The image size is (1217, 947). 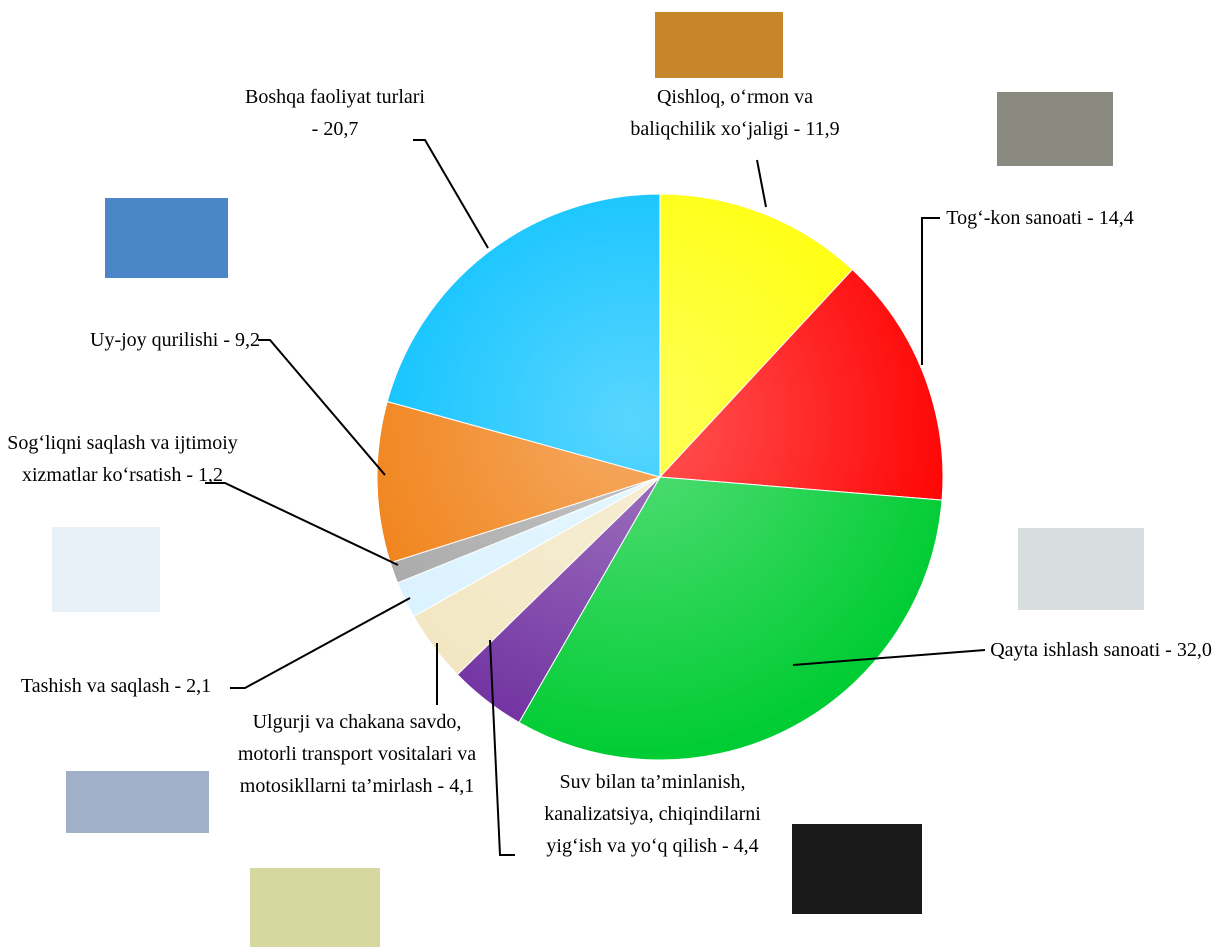 I want to click on category: Tashish va saqlash -, so click(x=101, y=686).